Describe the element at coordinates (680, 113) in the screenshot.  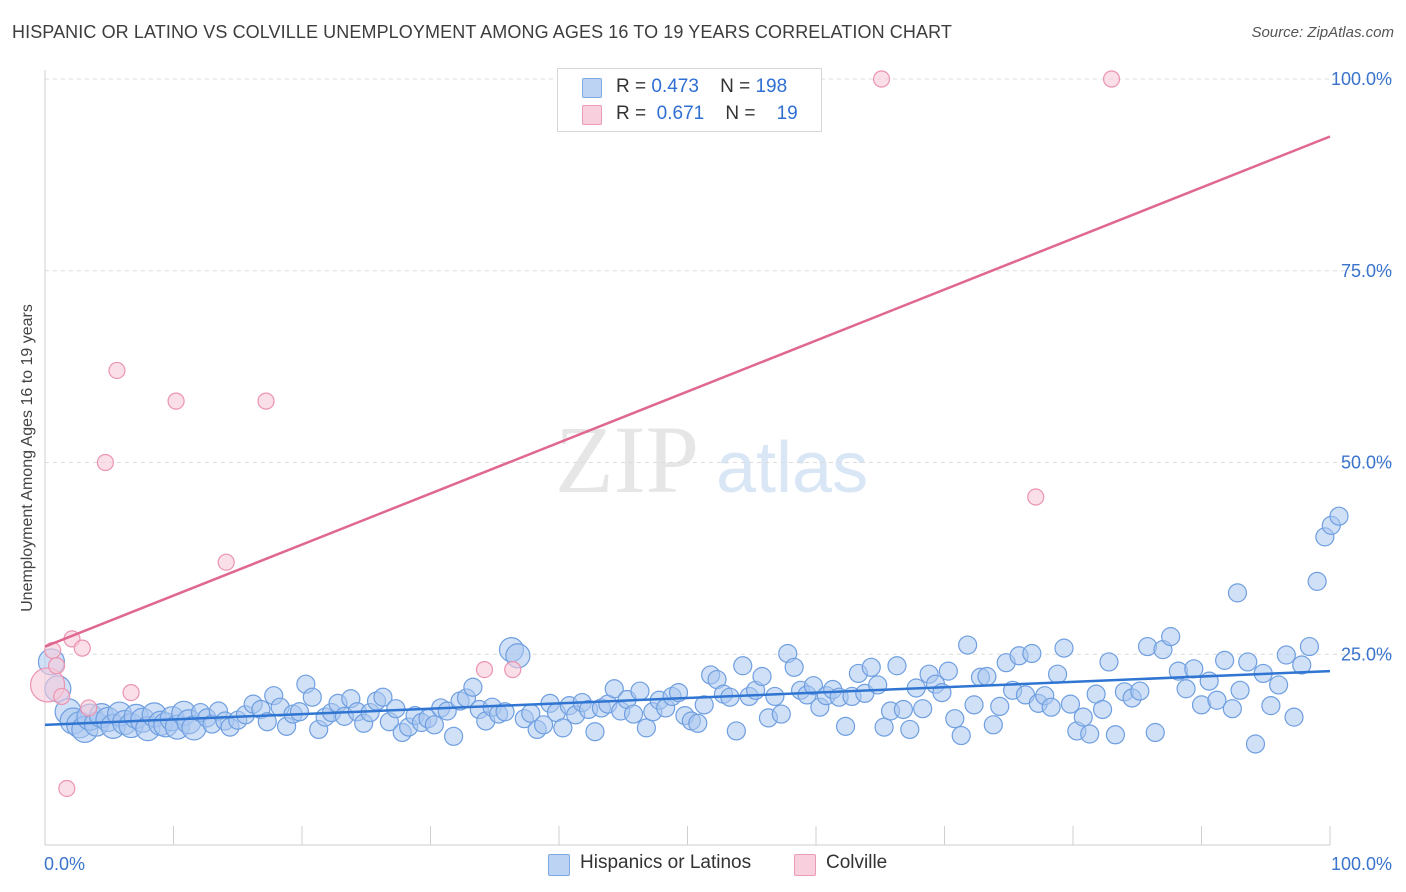
I see `legend-r-value: 0.671` at that location.